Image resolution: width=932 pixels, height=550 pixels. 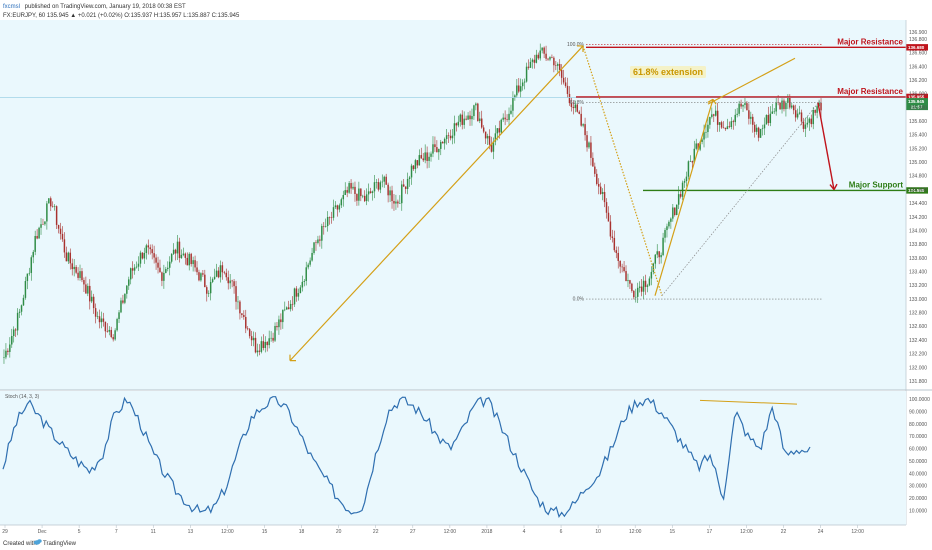 What do you see at coordinates (60, 544) in the screenshot?
I see `footer-brand: TradingView` at bounding box center [60, 544].